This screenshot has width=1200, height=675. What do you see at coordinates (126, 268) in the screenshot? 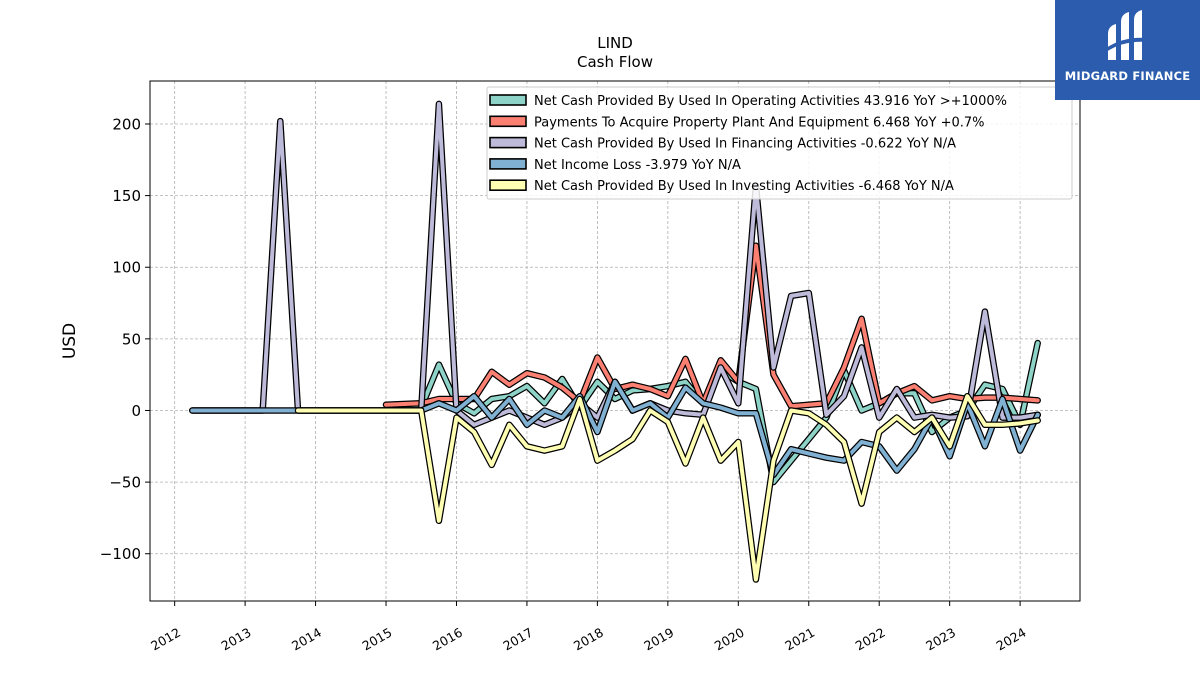
I see `y-tick-label: 100` at bounding box center [126, 268].